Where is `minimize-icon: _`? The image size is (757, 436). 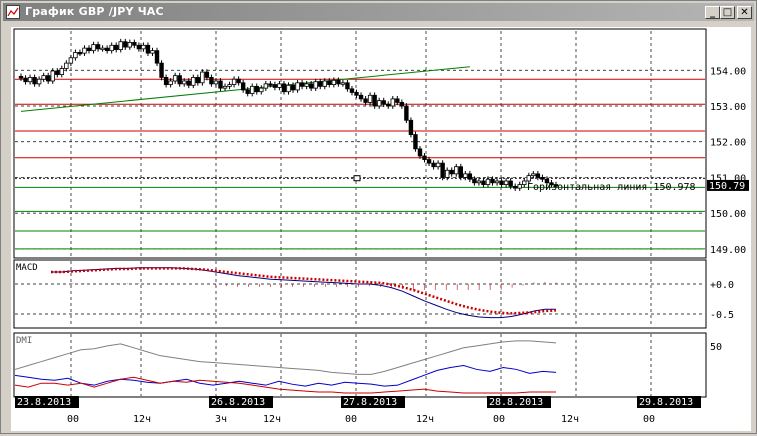 minimize-icon: _ is located at coordinates (712, 12).